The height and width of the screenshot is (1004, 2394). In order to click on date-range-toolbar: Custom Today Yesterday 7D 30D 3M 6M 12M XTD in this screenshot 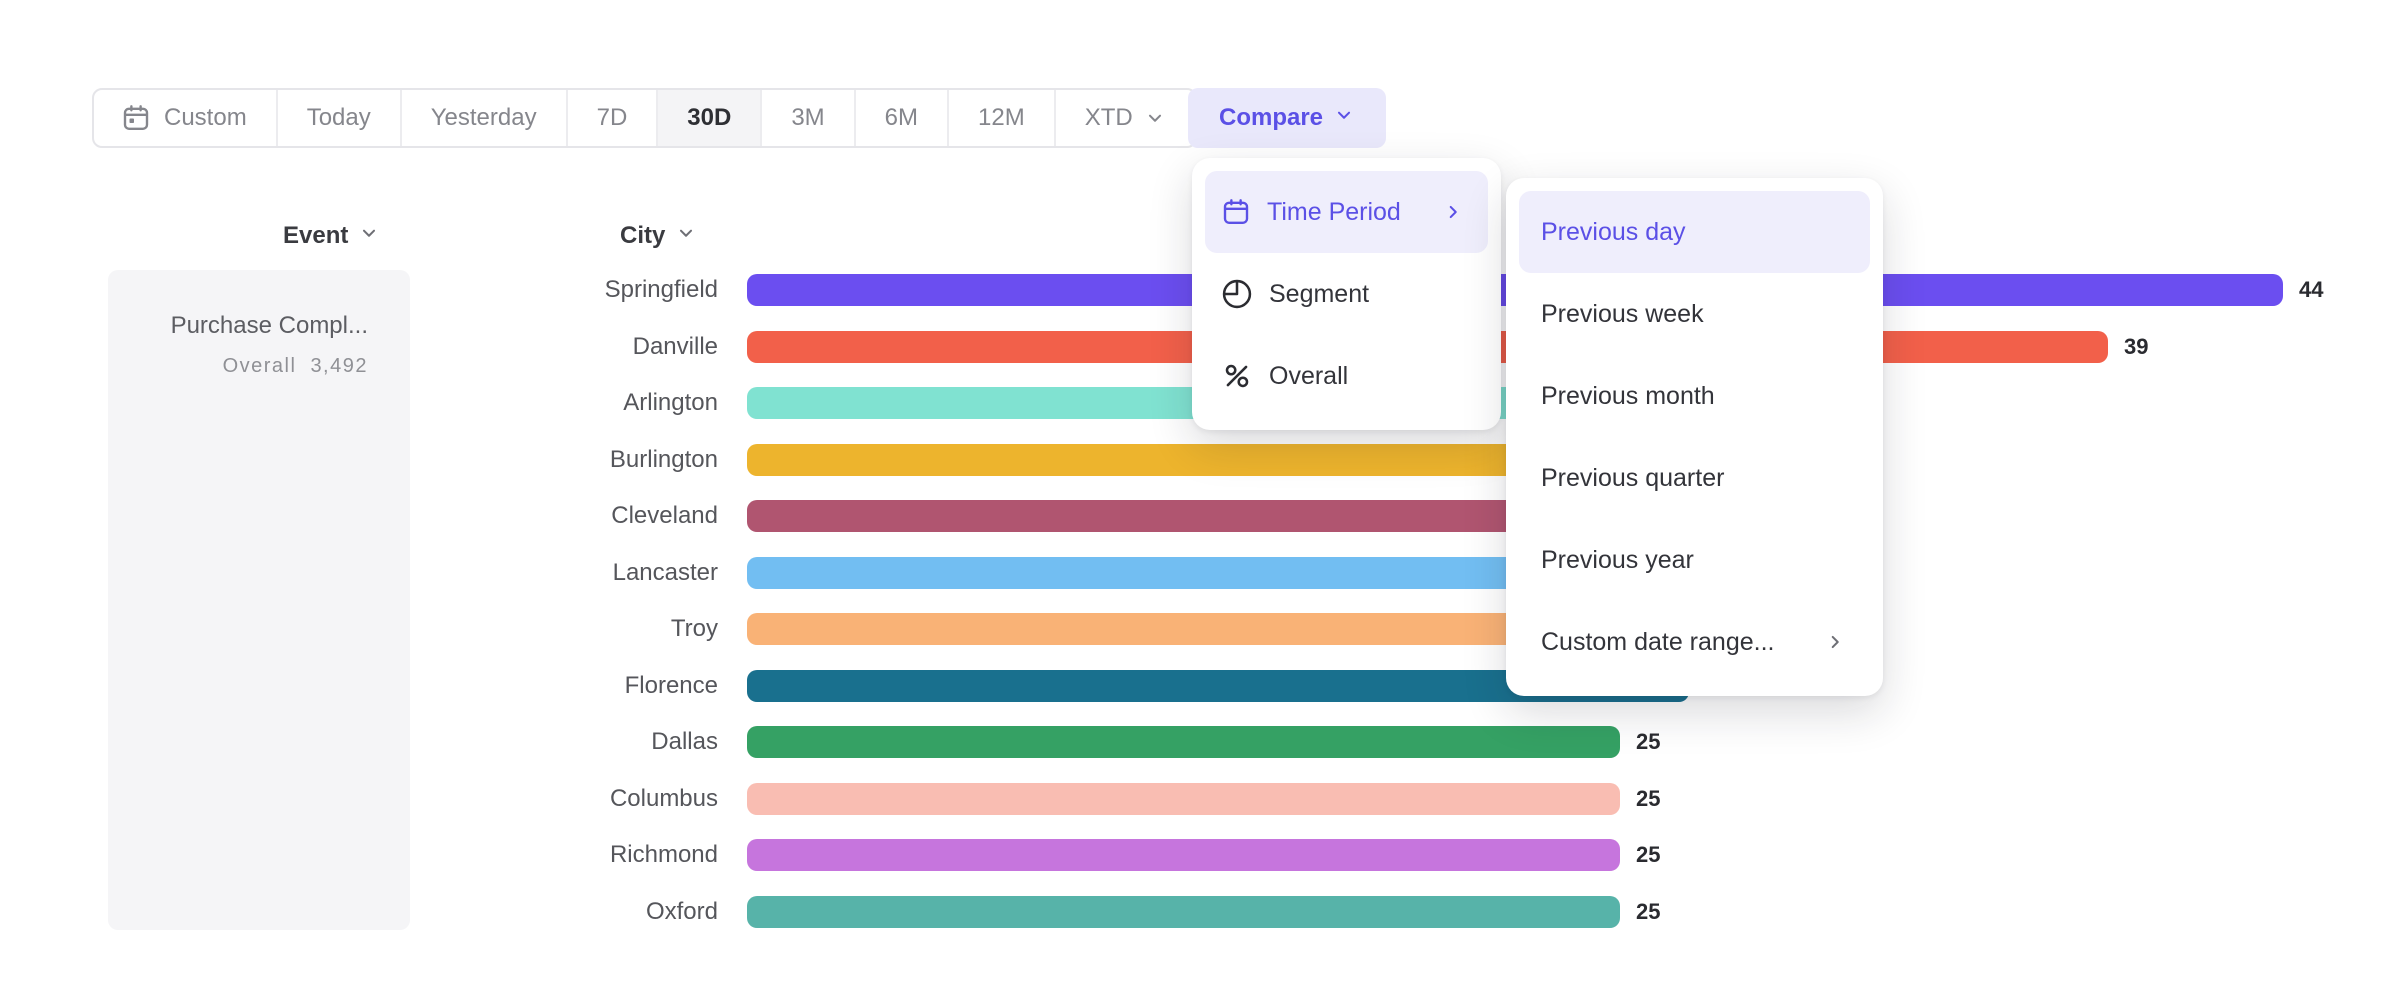, I will do `click(644, 118)`.